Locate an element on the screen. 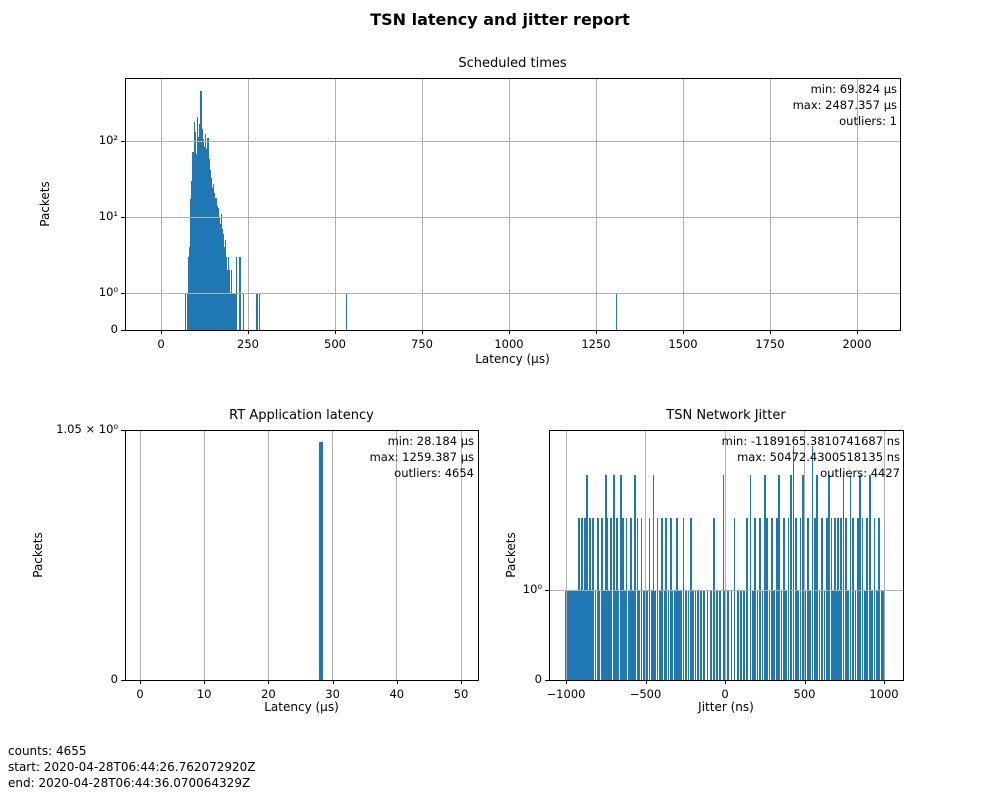 Image resolution: width=1000 pixels, height=800 pixels. x-tick-label: −500 is located at coordinates (645, 694).